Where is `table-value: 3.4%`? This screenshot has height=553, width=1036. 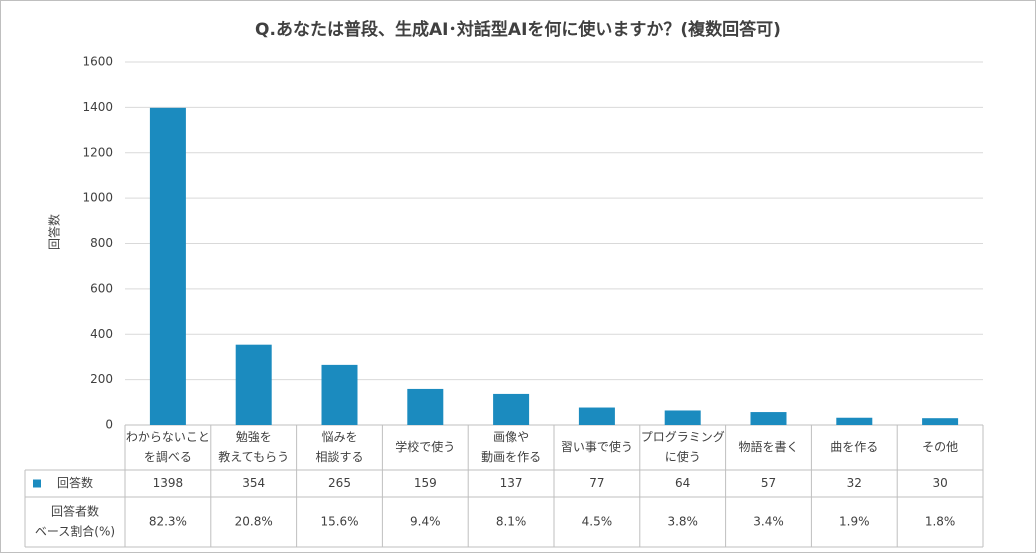
table-value: 3.4% is located at coordinates (768, 522).